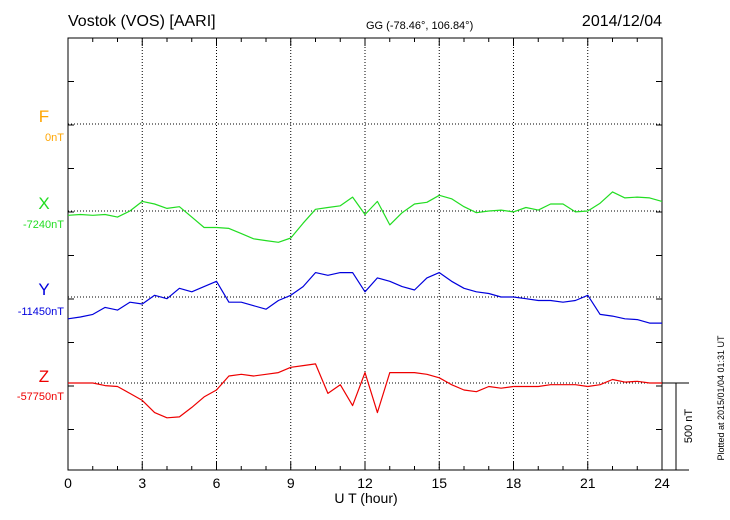  What do you see at coordinates (514, 483) in the screenshot?
I see `x-tick-label: 18` at bounding box center [514, 483].